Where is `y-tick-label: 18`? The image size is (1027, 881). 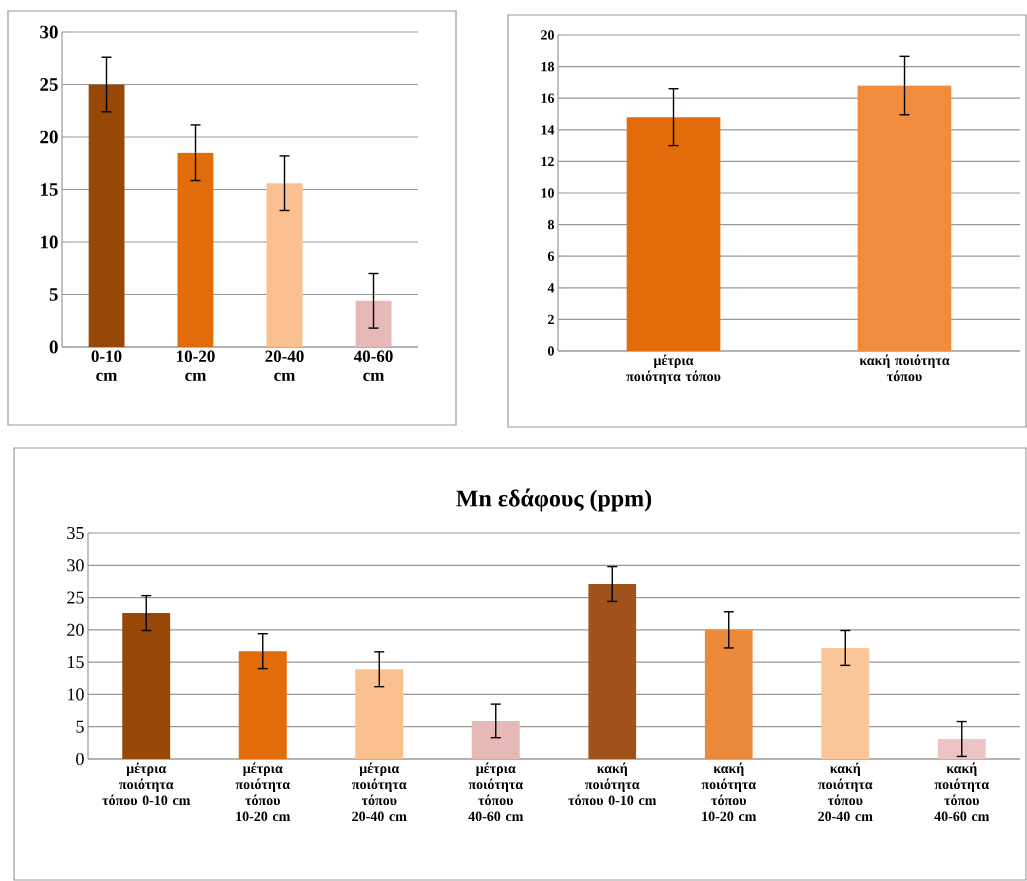 y-tick-label: 18 is located at coordinates (548, 66).